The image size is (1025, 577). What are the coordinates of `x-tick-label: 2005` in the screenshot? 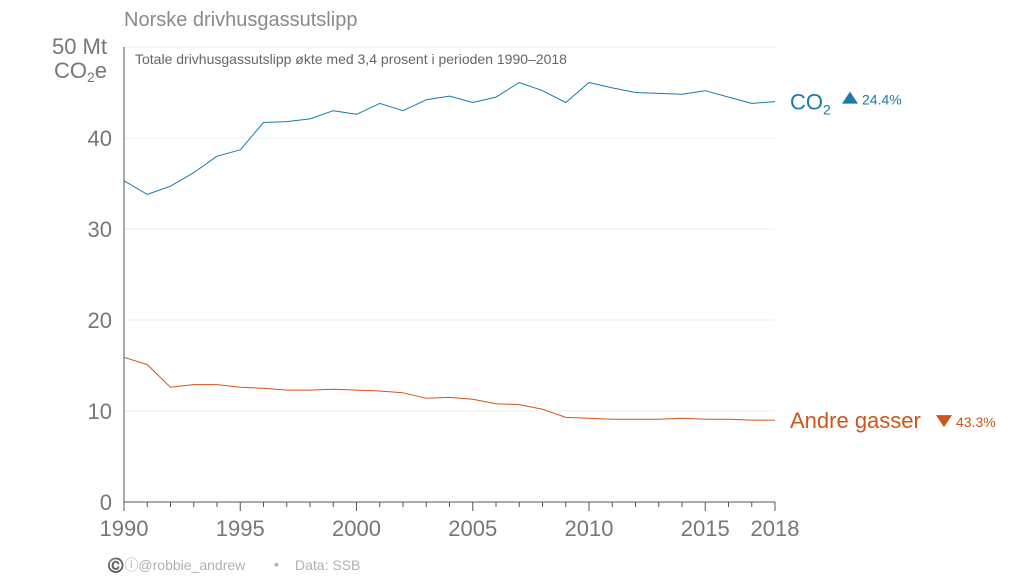 It's located at (472, 528).